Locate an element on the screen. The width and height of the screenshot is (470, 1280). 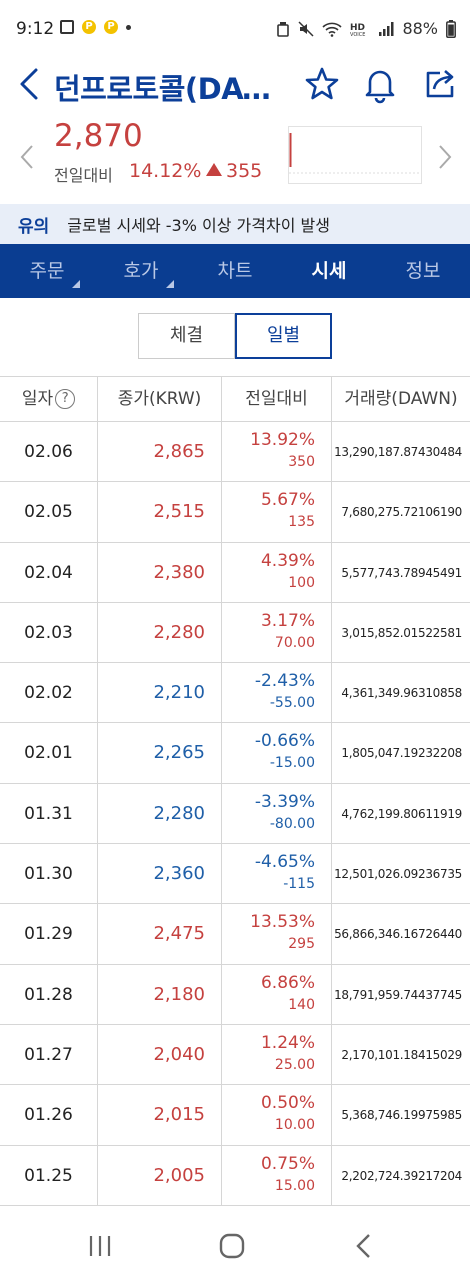
status-time: 9:12 is located at coordinates (35, 29).